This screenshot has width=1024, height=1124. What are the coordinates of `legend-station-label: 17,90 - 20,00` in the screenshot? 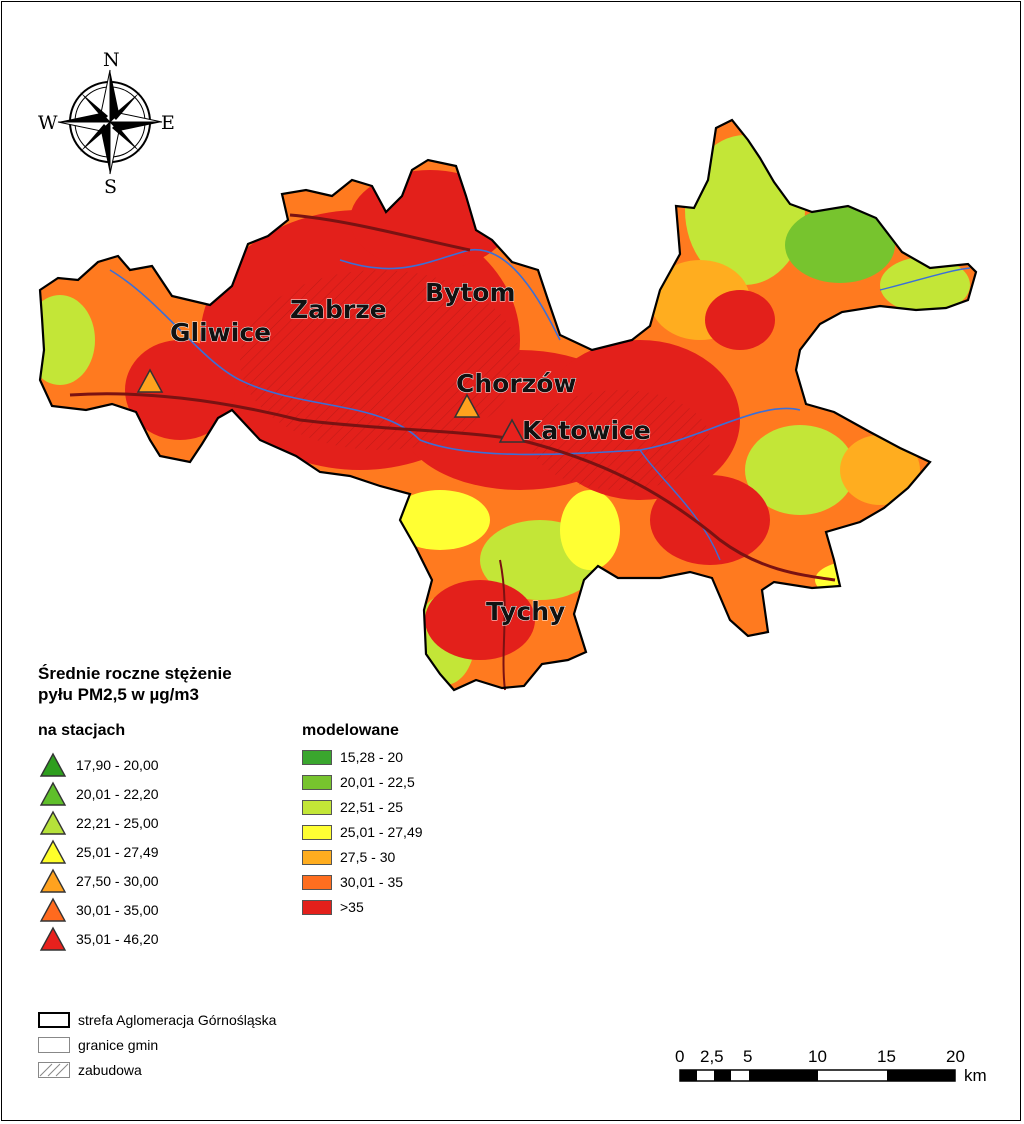 It's located at (117, 765).